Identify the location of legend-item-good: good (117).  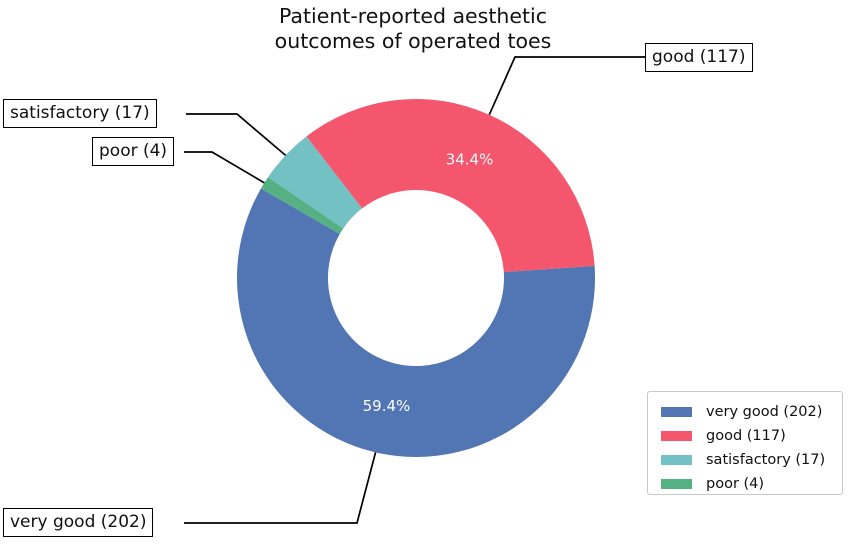
(751, 436).